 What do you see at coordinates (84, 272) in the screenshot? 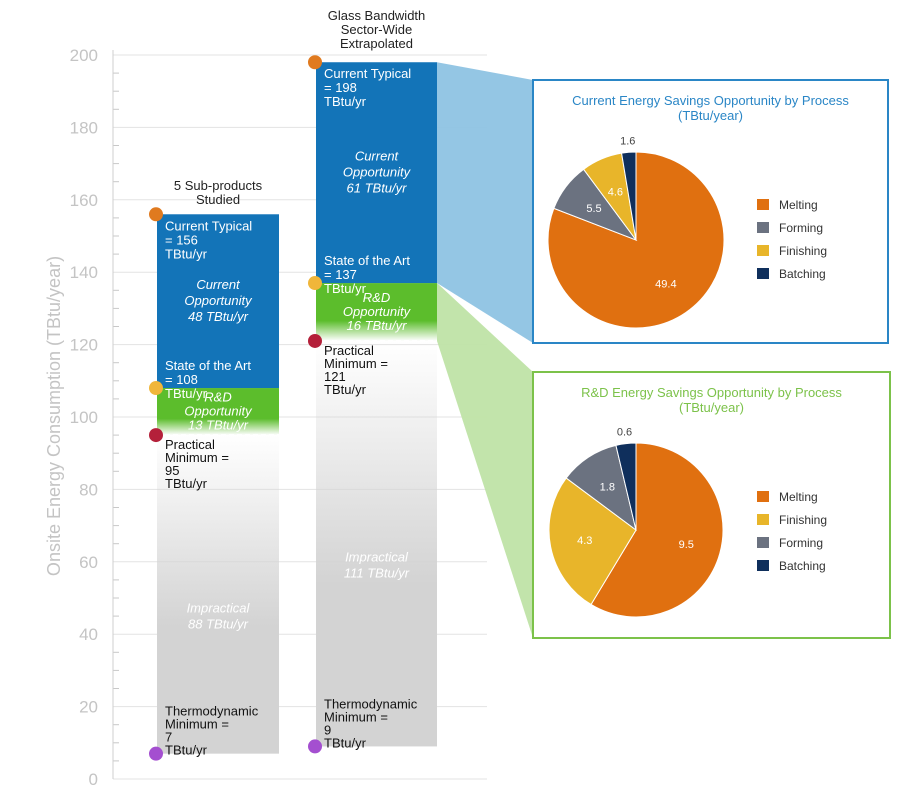
I see `y-tick-label: 140` at bounding box center [84, 272].